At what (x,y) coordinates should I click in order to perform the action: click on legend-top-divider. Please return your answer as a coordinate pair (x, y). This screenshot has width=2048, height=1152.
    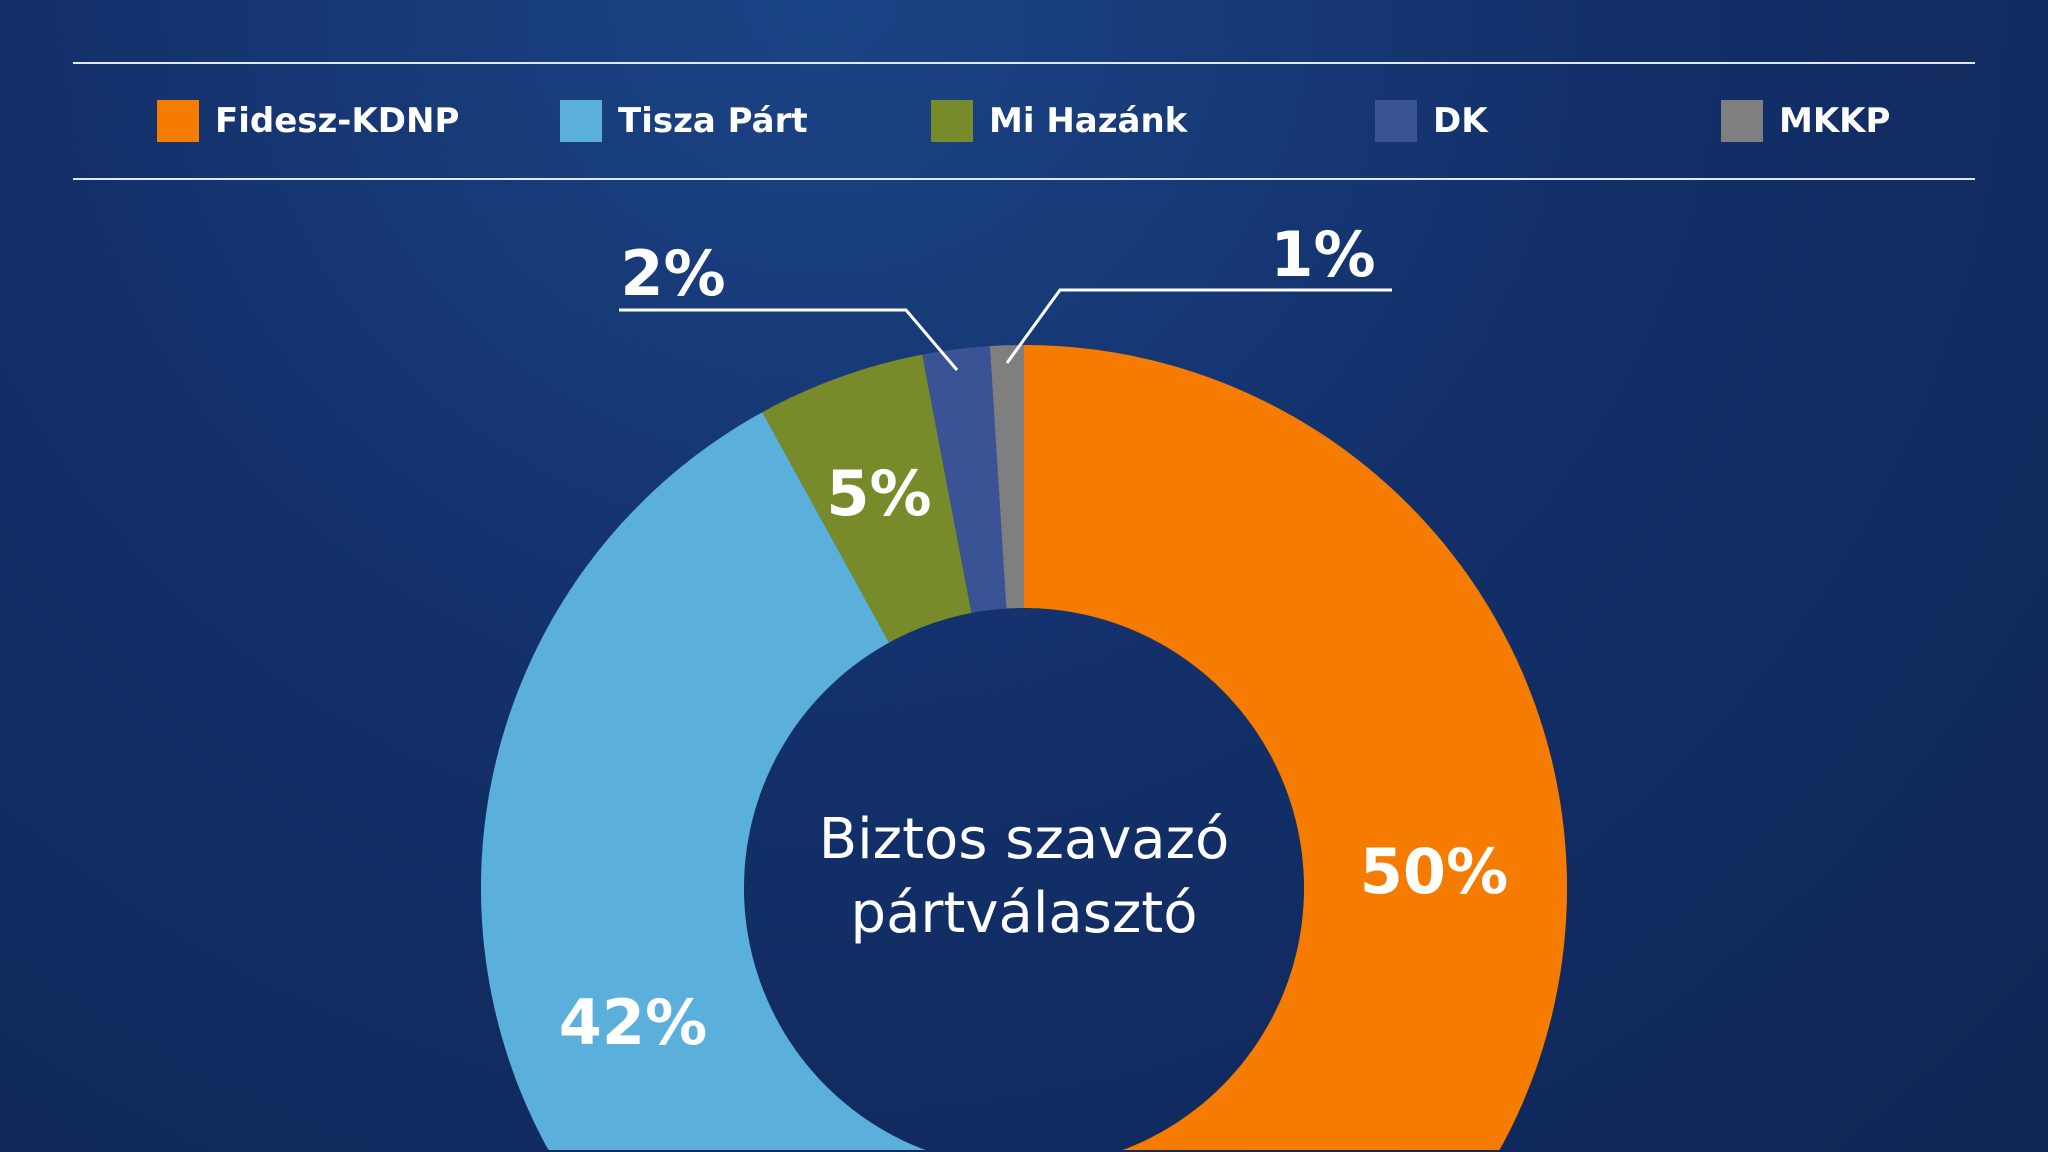
    Looking at the image, I should click on (1024, 63).